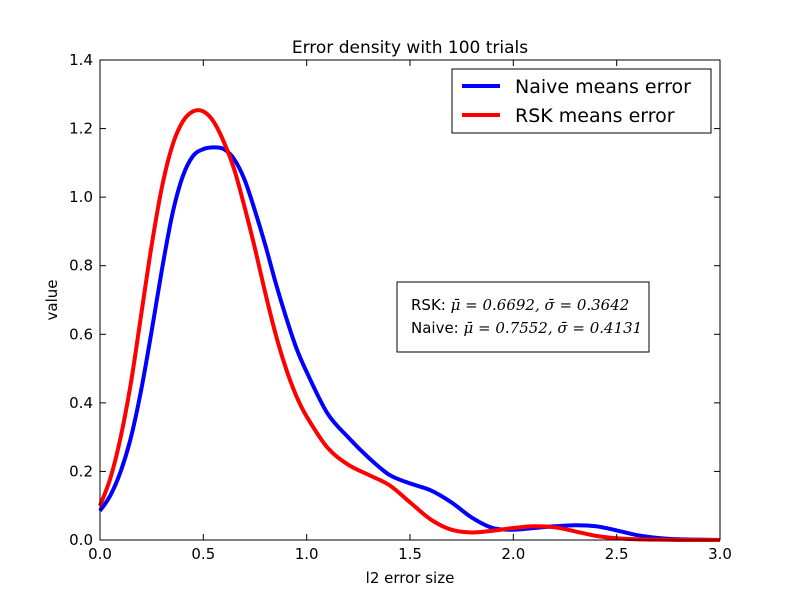  What do you see at coordinates (553, 328) in the screenshot?
I see `stats-naive-values: μ̄ = 0.7552, σ̄ = 0.4131` at bounding box center [553, 328].